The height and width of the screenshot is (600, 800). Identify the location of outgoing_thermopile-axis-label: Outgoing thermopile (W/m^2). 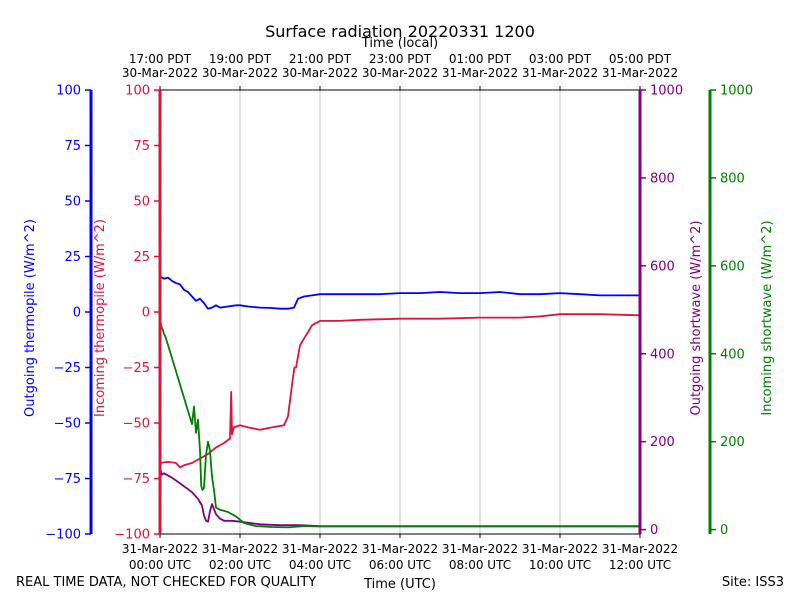
(30, 318).